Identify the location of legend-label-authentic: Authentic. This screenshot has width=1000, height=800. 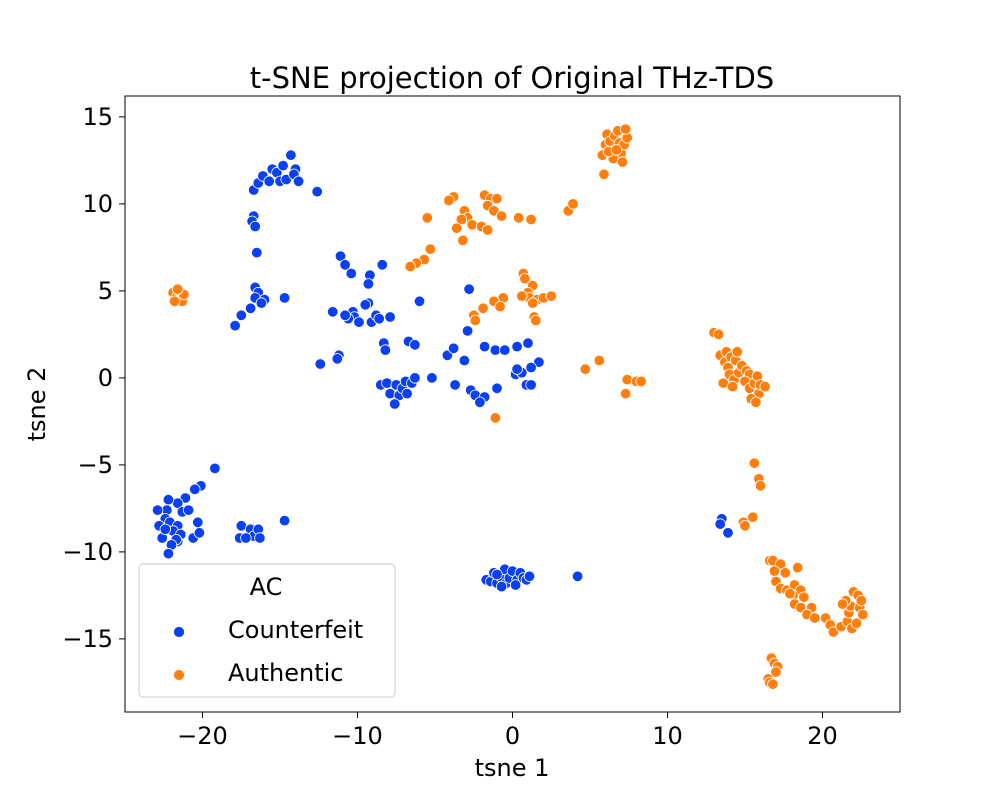
(286, 673).